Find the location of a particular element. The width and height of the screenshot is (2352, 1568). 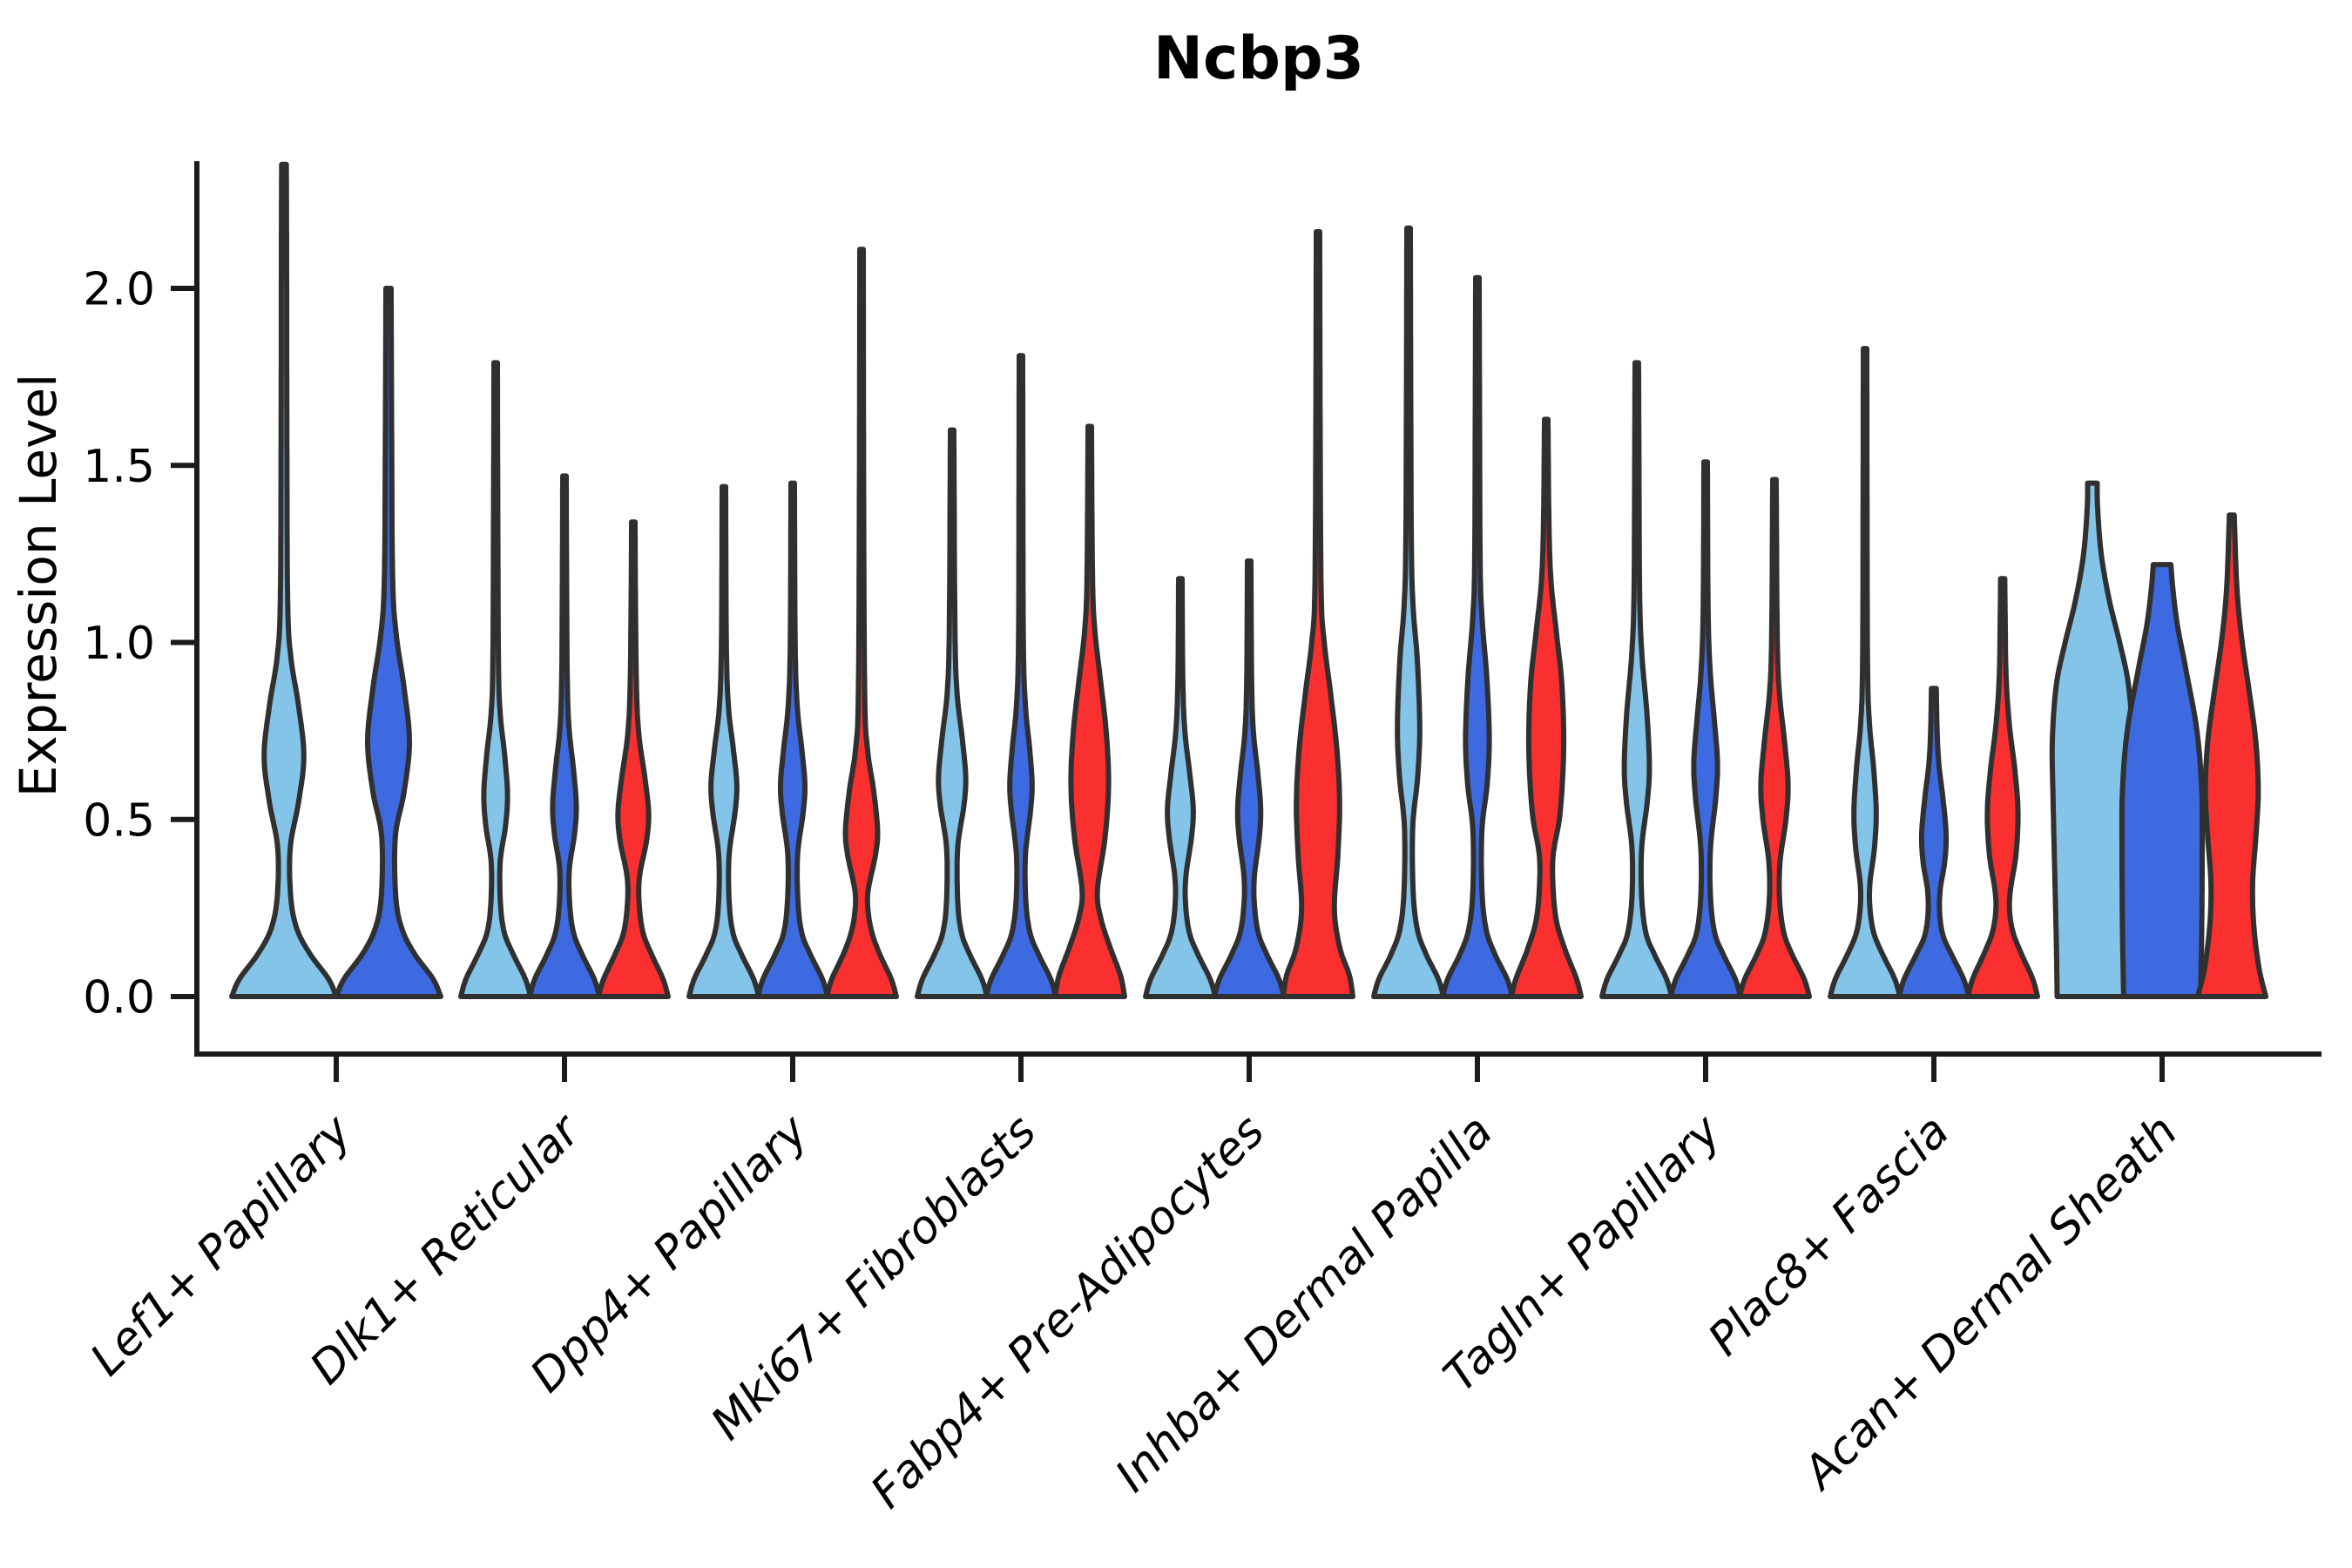

x-tick-label: Plac8+ Fascia is located at coordinates (1829, 1235).